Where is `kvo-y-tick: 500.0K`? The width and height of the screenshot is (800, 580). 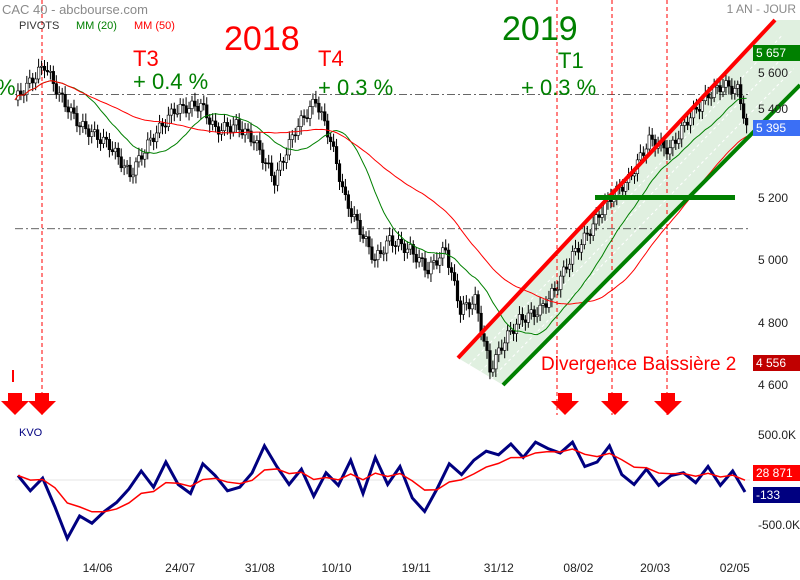
kvo-y-tick: 500.0K is located at coordinates (777, 435).